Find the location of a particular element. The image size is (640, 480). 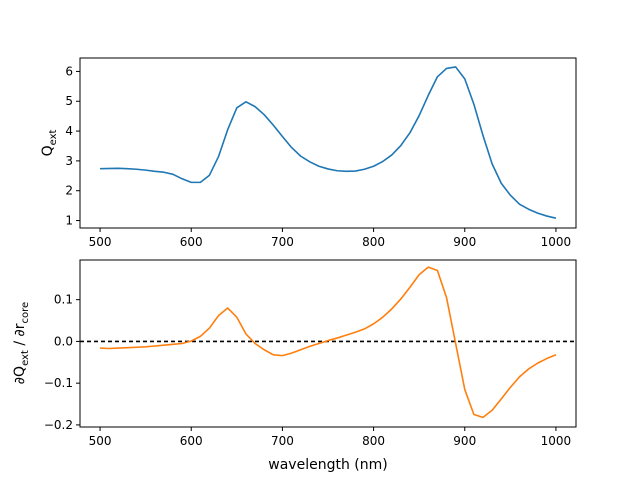

top-x-tick-label: 700 is located at coordinates (282, 242).